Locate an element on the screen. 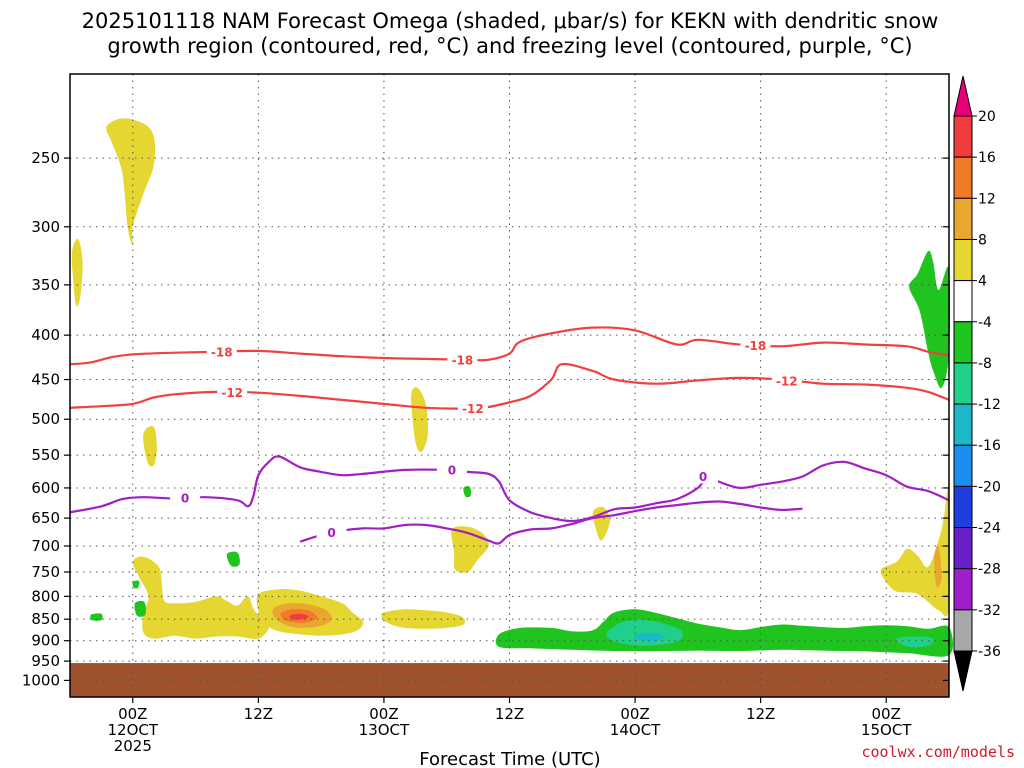  y-tick-label: 750 is located at coordinates (45, 572).